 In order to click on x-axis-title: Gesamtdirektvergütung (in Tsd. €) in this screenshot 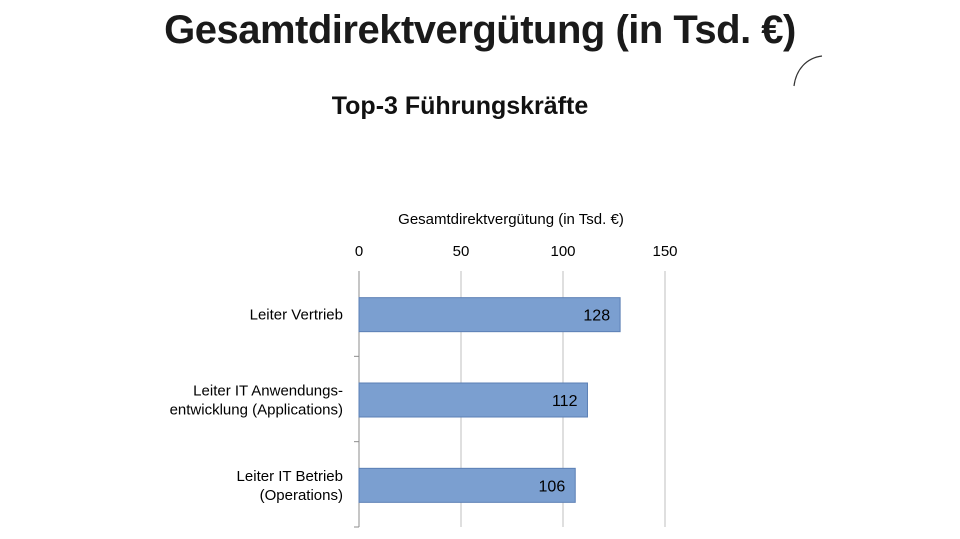, I will do `click(511, 219)`.